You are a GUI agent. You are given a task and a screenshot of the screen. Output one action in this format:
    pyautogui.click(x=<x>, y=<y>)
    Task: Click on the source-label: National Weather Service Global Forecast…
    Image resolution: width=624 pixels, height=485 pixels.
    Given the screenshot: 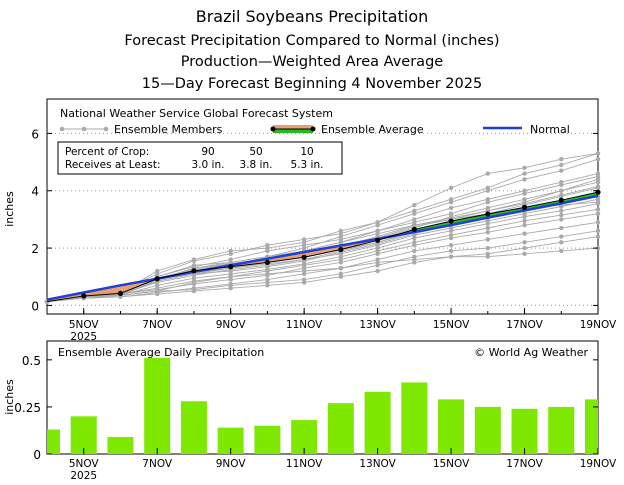 What is the action you would take?
    pyautogui.click(x=196, y=113)
    